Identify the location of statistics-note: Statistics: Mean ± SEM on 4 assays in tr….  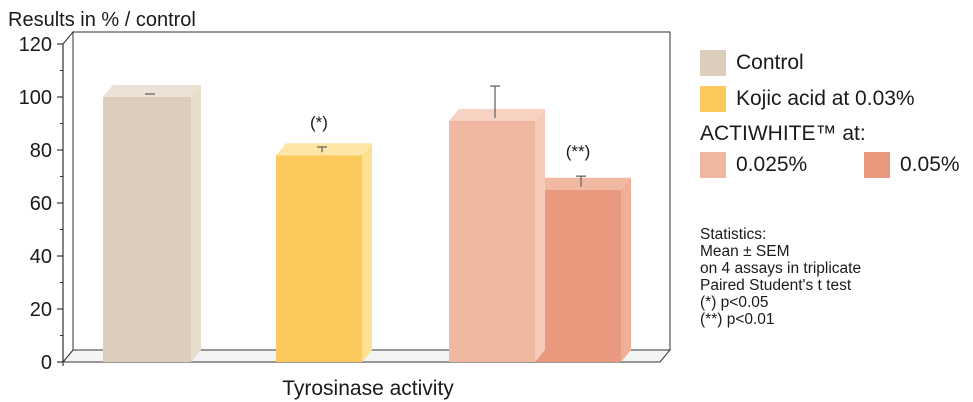
(780, 277).